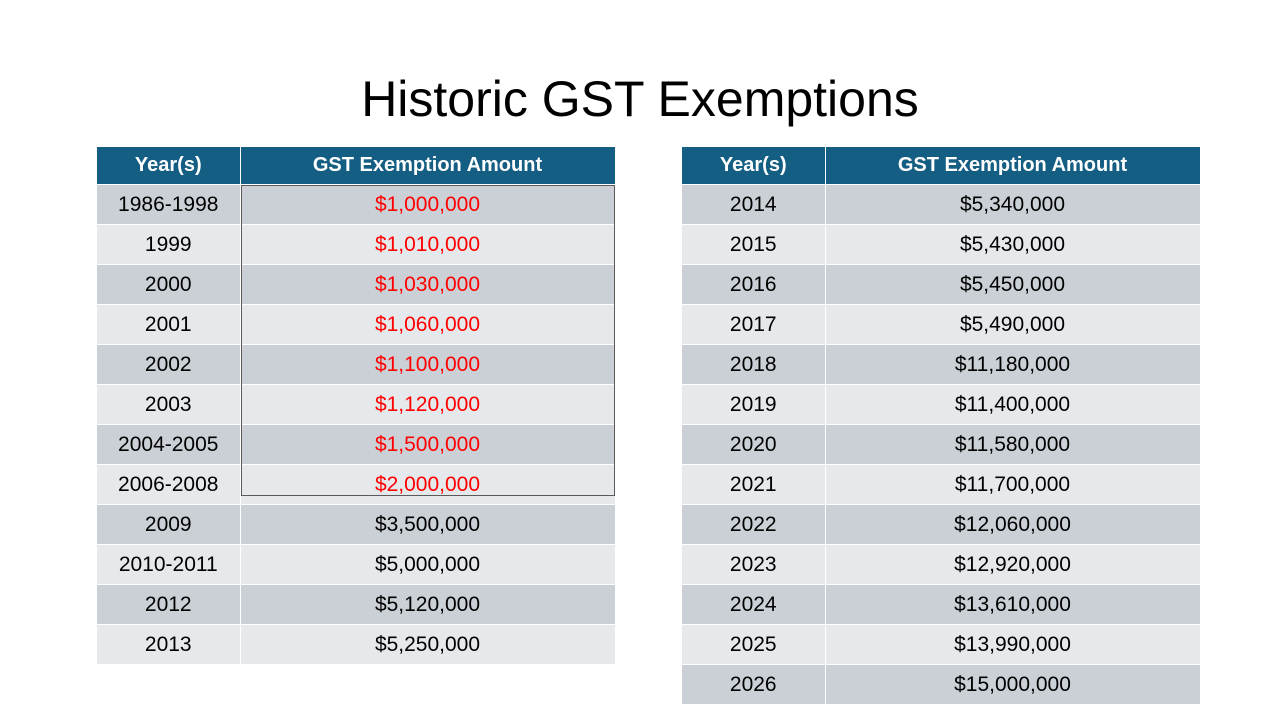 The image size is (1280, 720). What do you see at coordinates (754, 644) in the screenshot?
I see `year-cell: 2025` at bounding box center [754, 644].